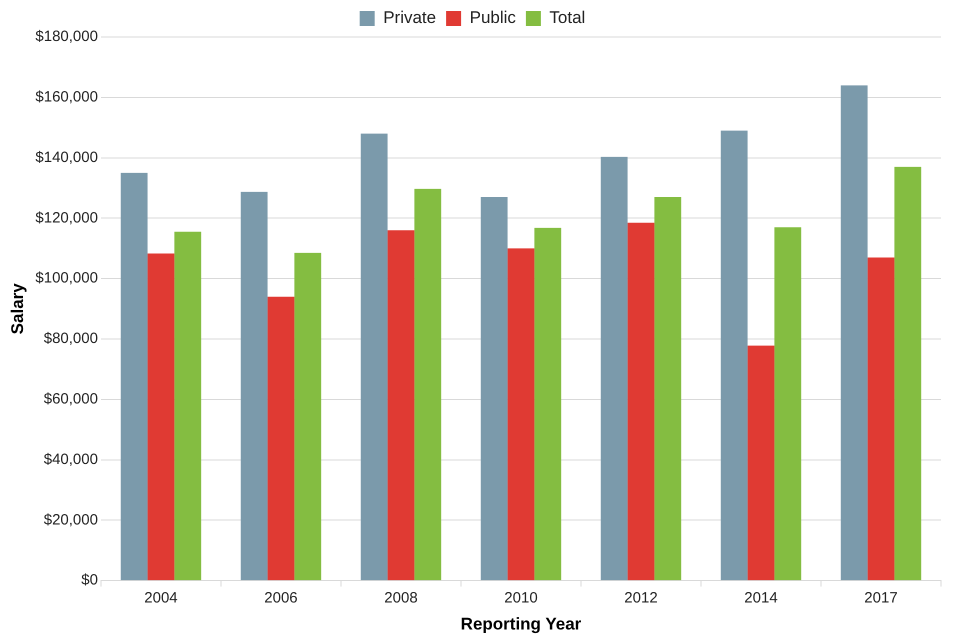 This screenshot has height=643, width=955. Describe the element at coordinates (409, 18) in the screenshot. I see `legend-label: Private` at that location.